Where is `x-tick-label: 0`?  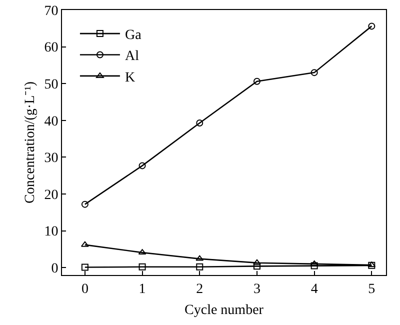 x-tick-label: 0 is located at coordinates (84, 289).